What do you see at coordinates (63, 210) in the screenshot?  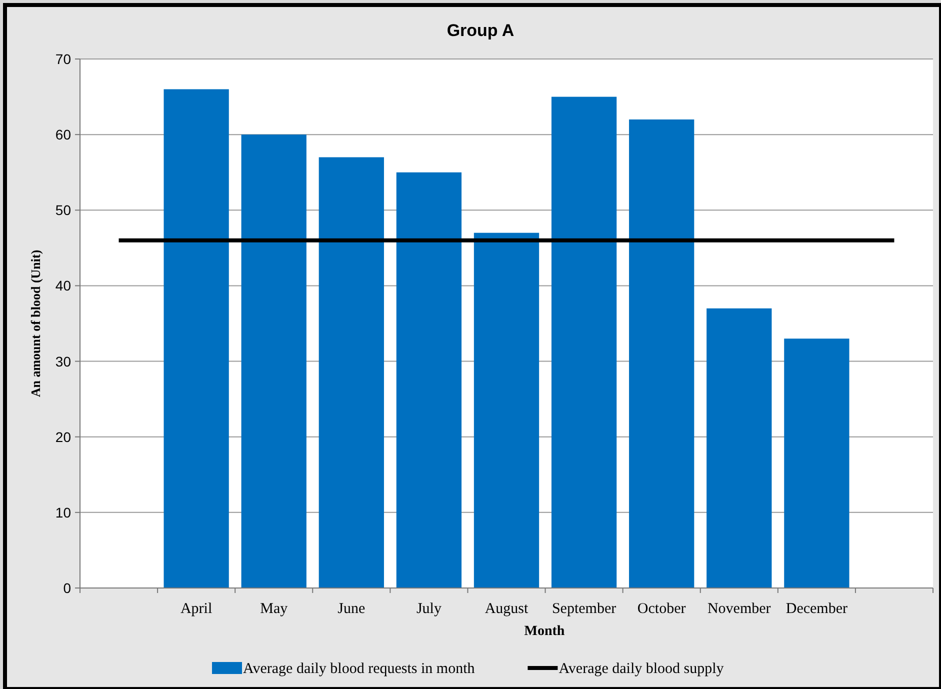 I see `y-tick-label: 50` at bounding box center [63, 210].